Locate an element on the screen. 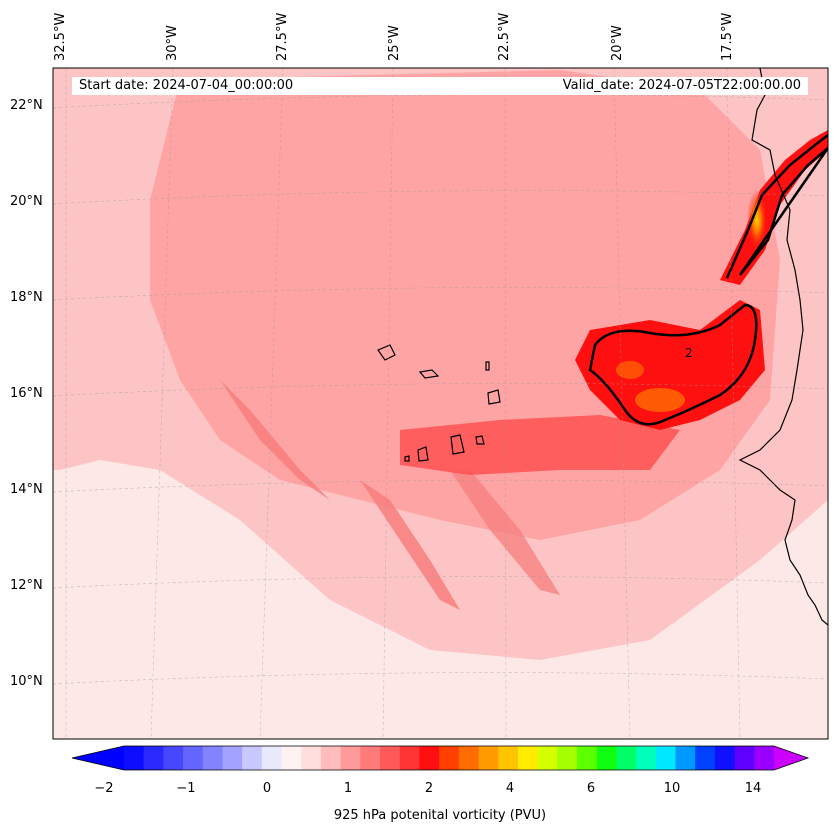  cbar-tick-m2: −2 is located at coordinates (104, 788).